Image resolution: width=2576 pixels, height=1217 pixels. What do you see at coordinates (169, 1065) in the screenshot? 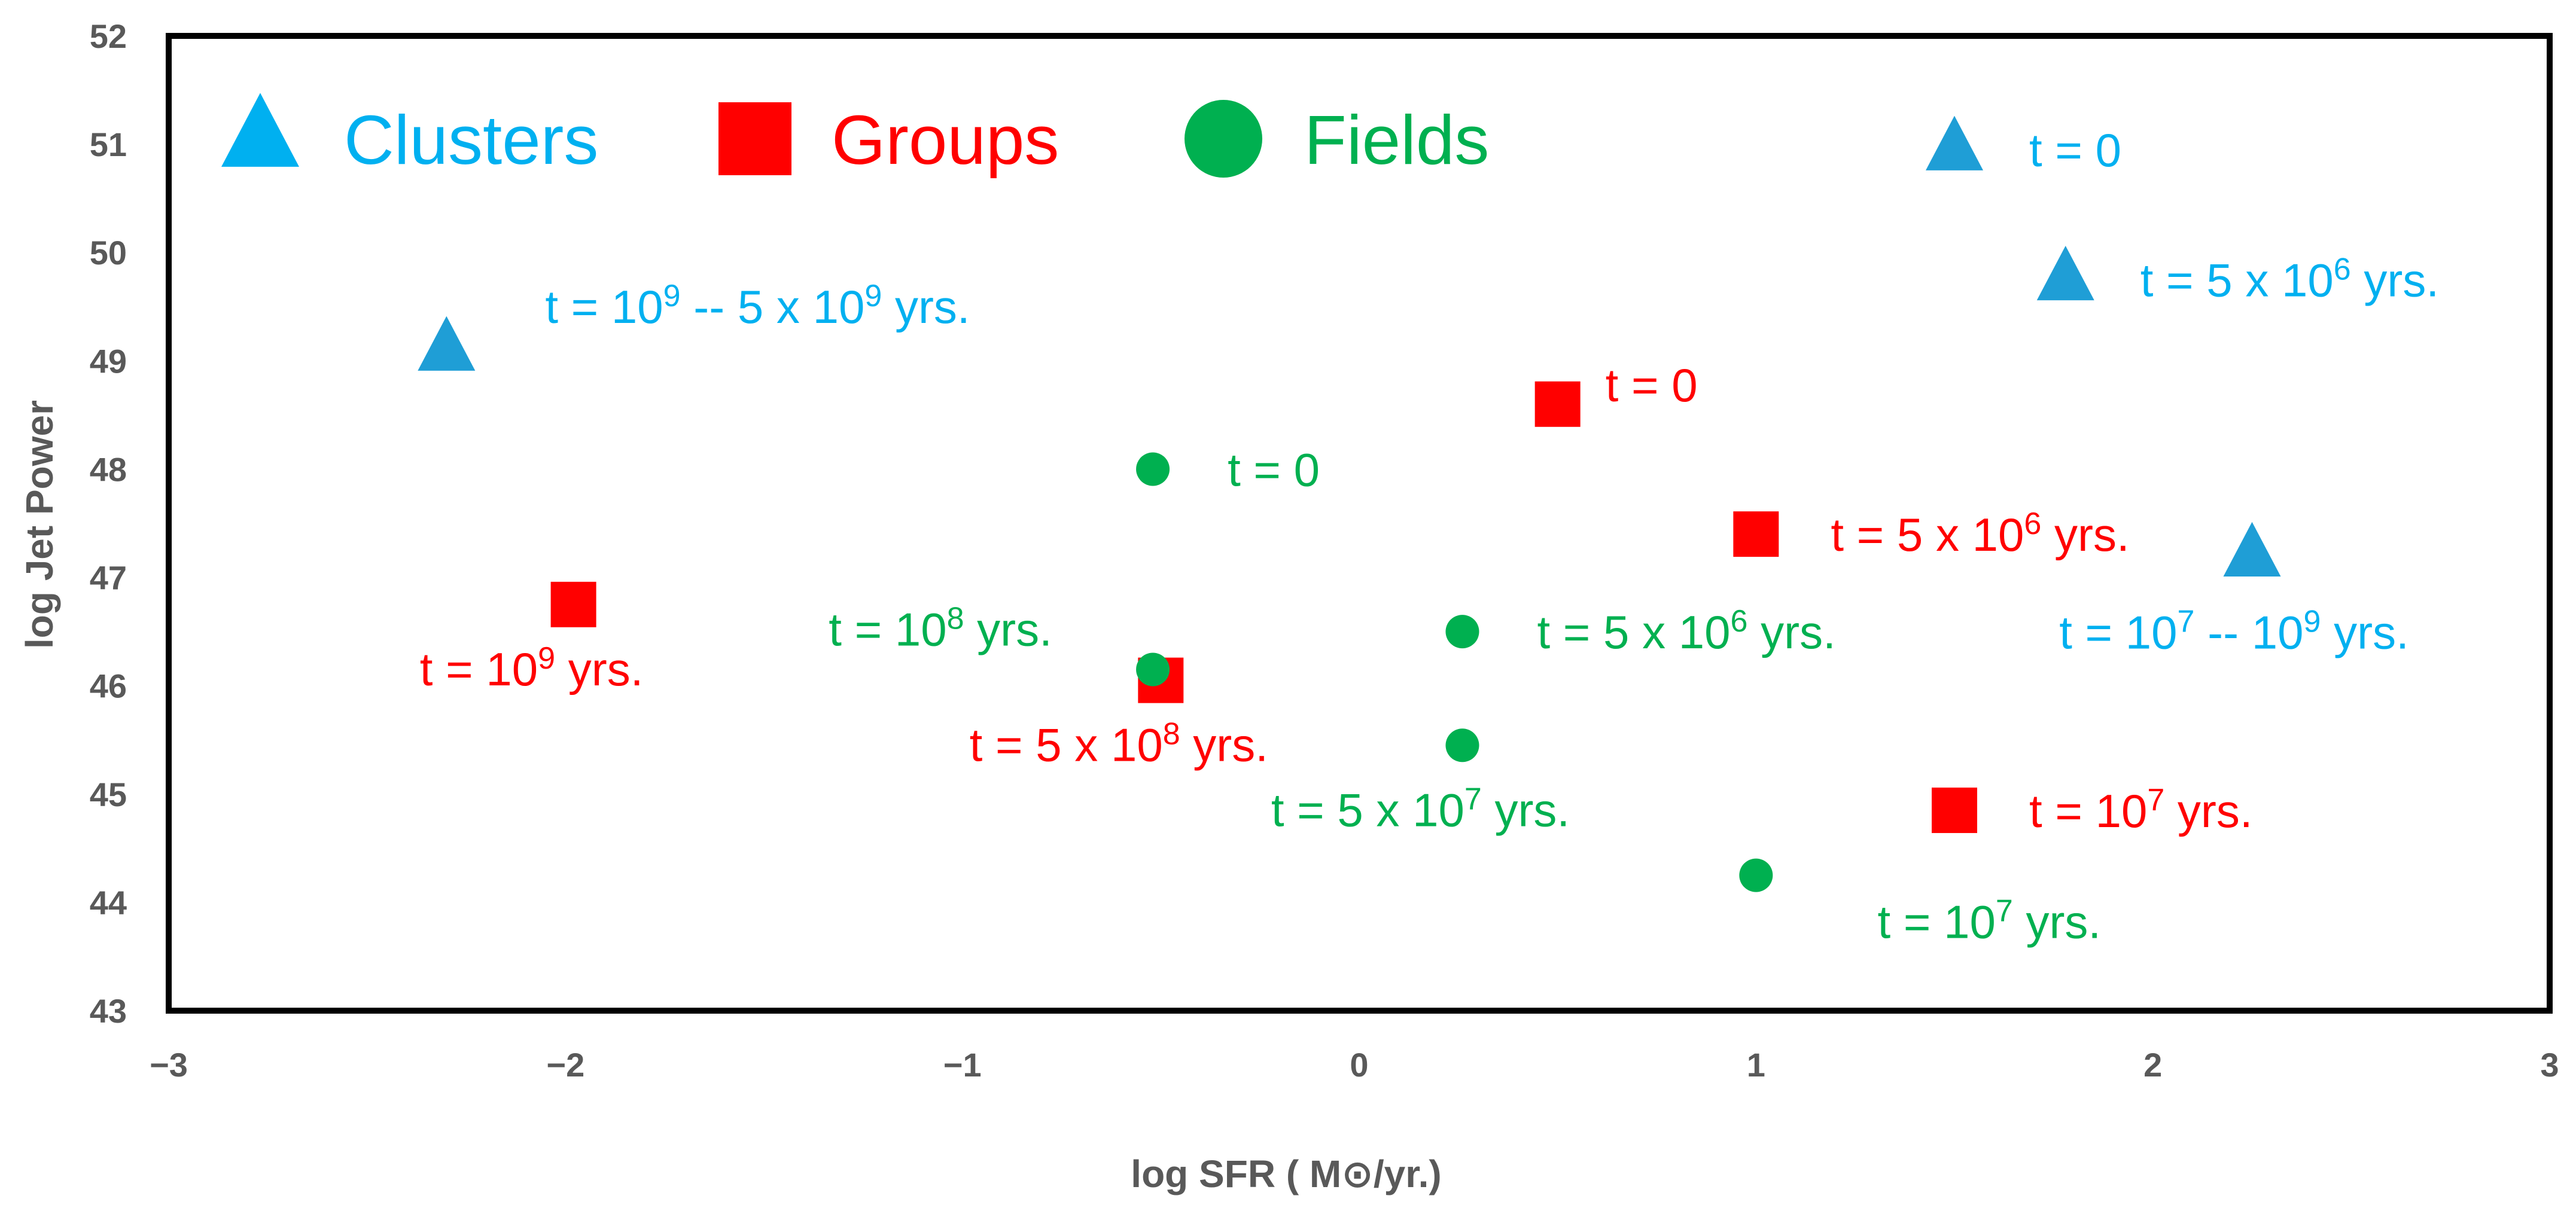
I see `x-tick-label: −3` at bounding box center [169, 1065].